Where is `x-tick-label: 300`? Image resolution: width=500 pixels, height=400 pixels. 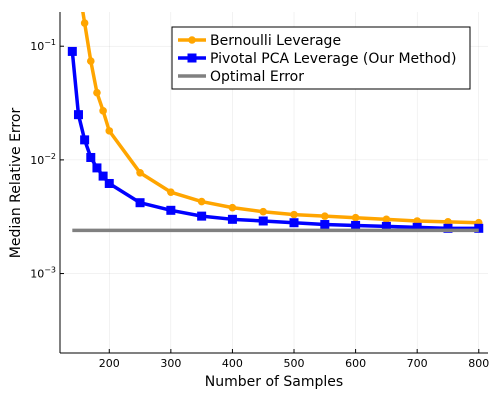 x-tick-label: 300 is located at coordinates (170, 363).